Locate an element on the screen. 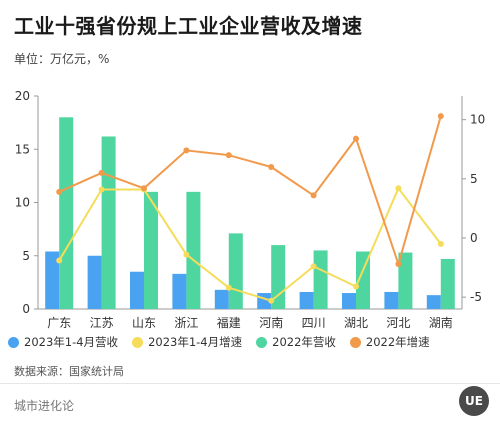 This screenshot has height=425, width=500. left-tick-label: 10 is located at coordinates (22, 203).